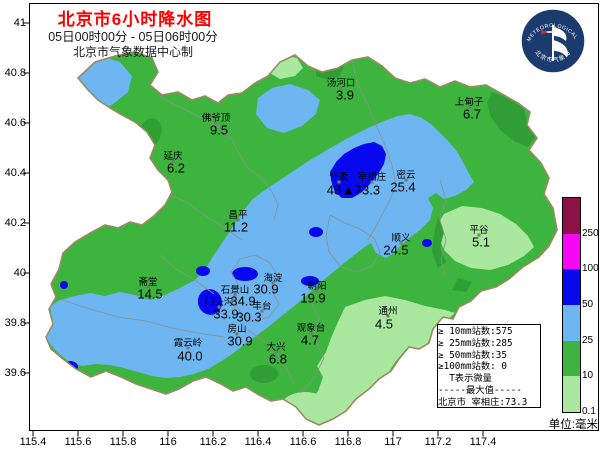  I want to click on region-blue-west-dot, so click(64, 285).